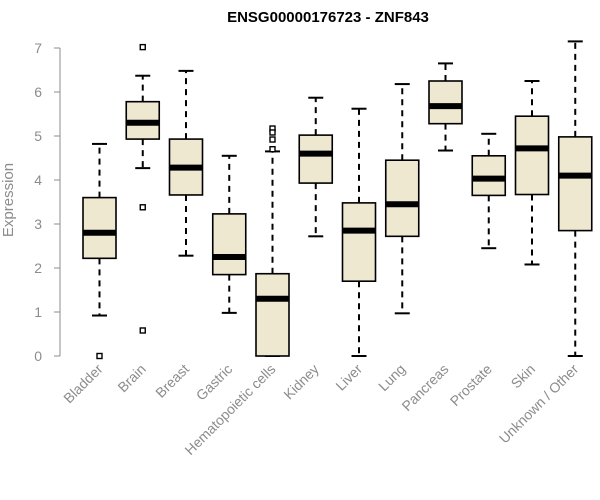 The image size is (600, 500). What do you see at coordinates (83, 384) in the screenshot?
I see `category-label: Bladder` at bounding box center [83, 384].